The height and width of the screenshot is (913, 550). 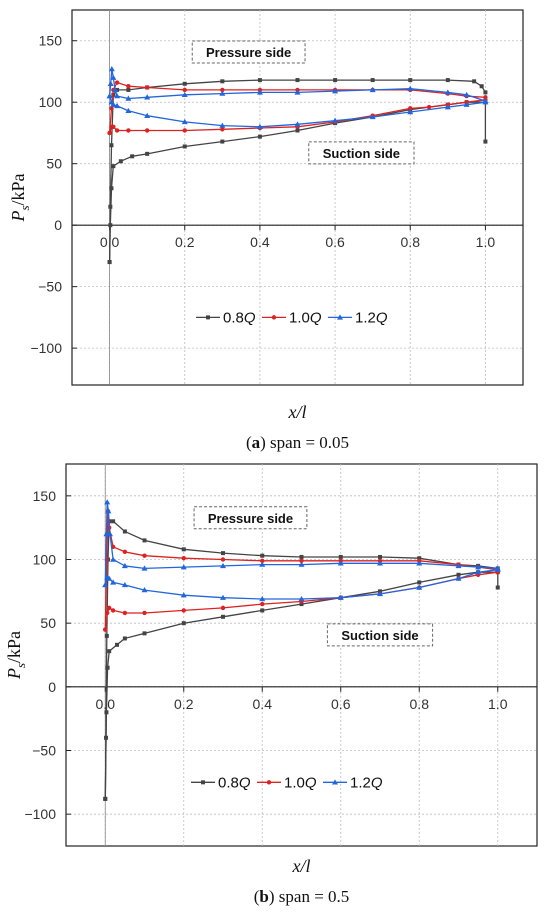 I want to click on series-1.2Q, so click(x=297, y=98).